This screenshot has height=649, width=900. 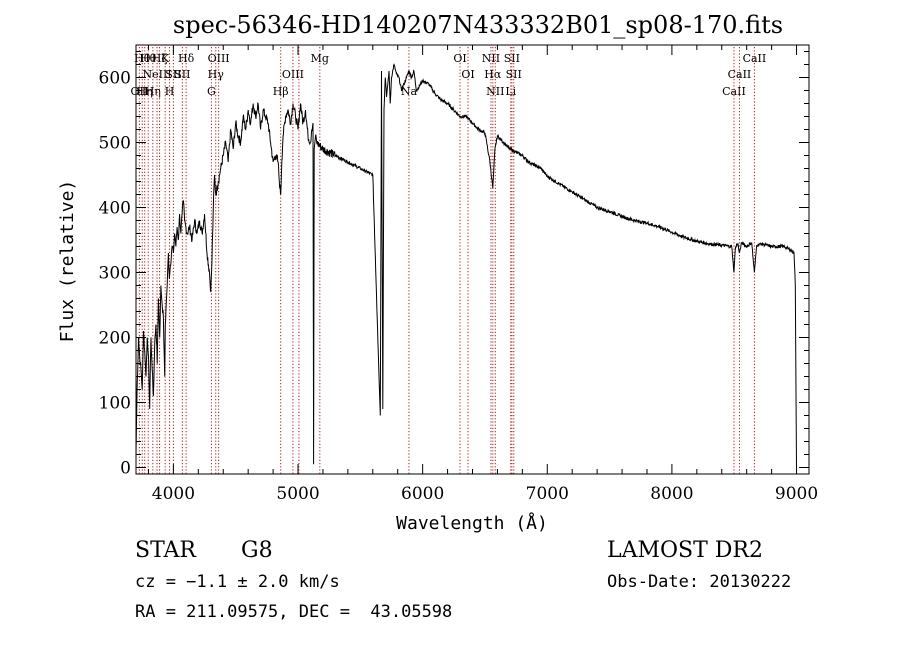 I want to click on line-marker-label: G, so click(x=211, y=91).